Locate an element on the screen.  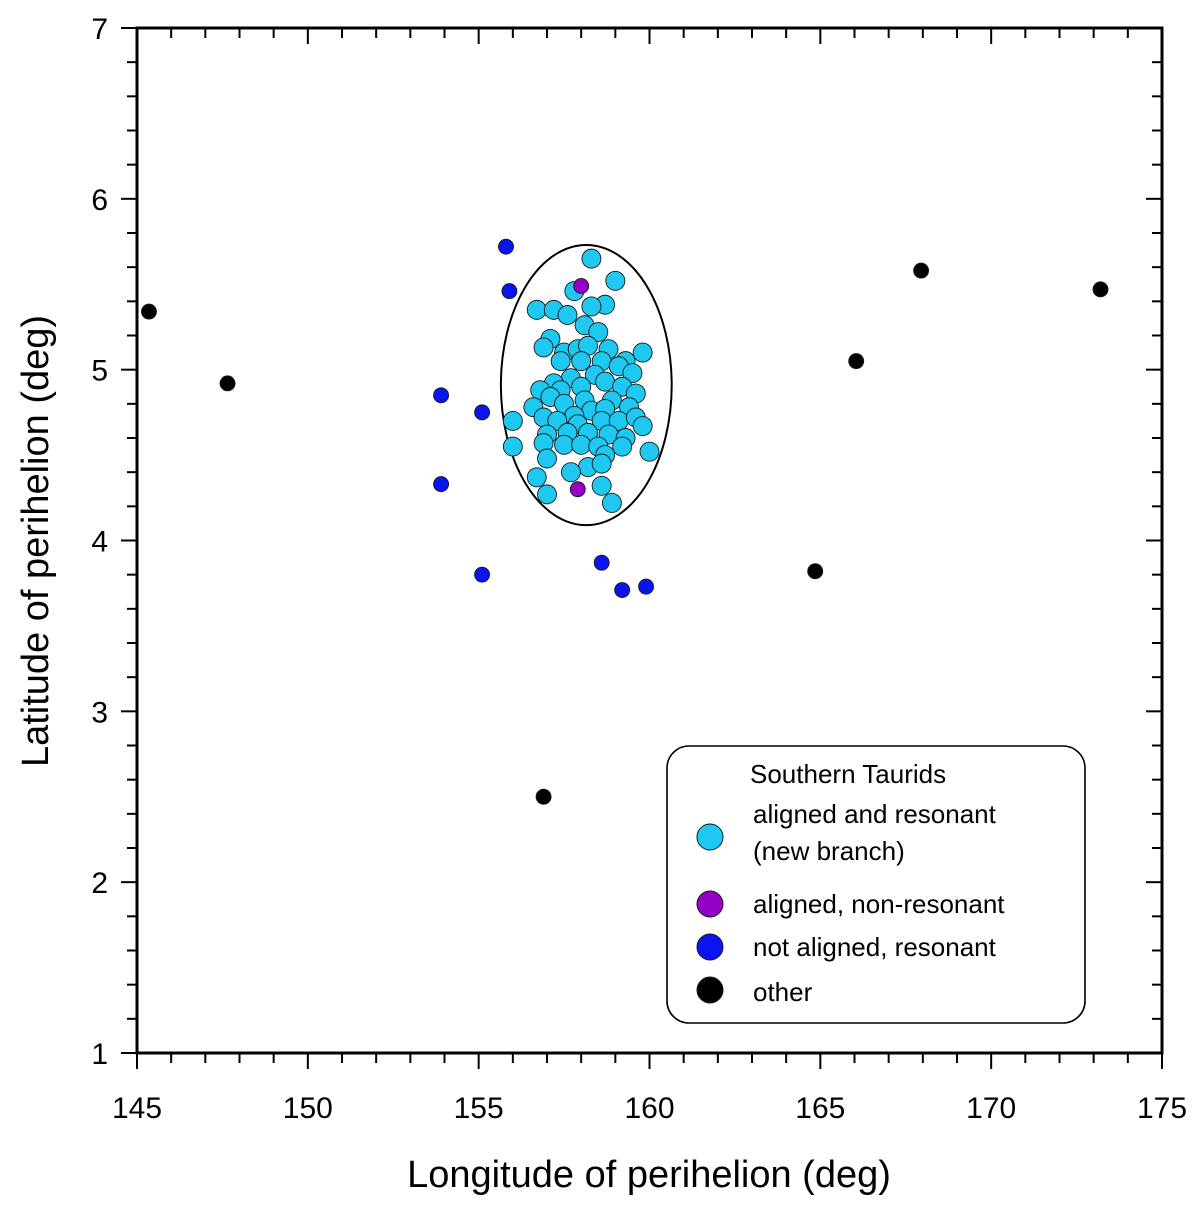
legend-label-series-1: aligned, non-resonant is located at coordinates (879, 904).